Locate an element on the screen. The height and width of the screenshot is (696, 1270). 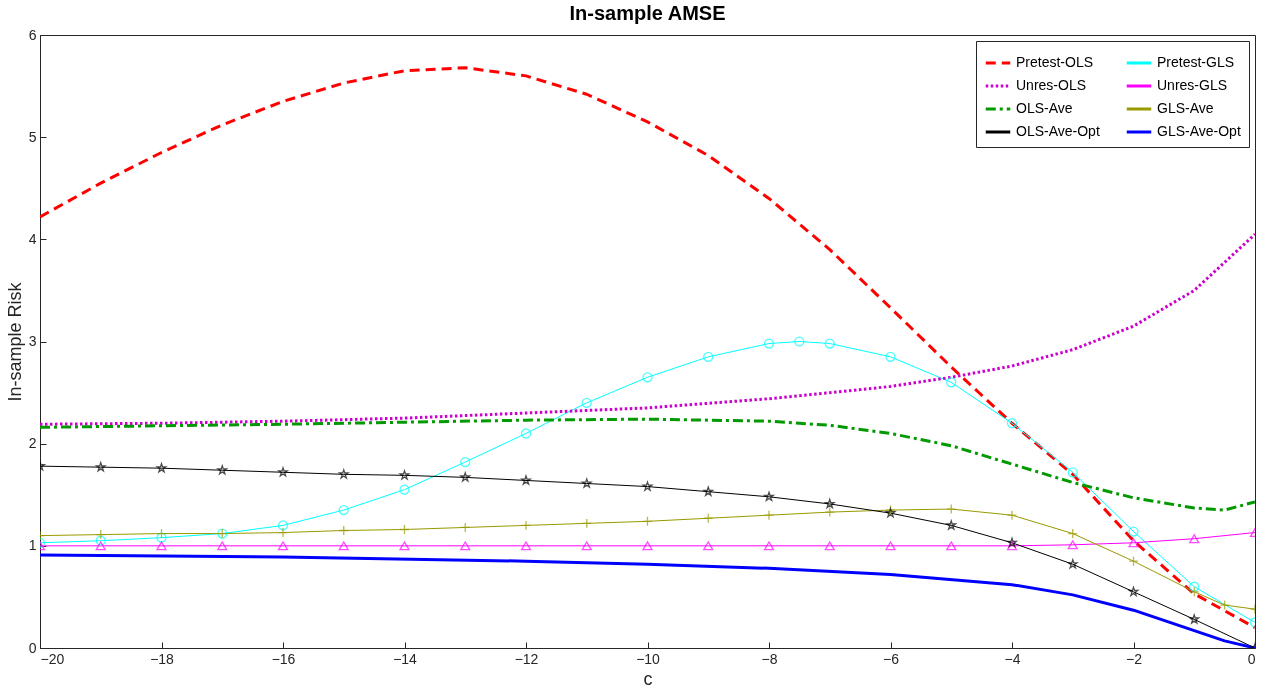
y-tick-label: 0 is located at coordinates (32, 647).